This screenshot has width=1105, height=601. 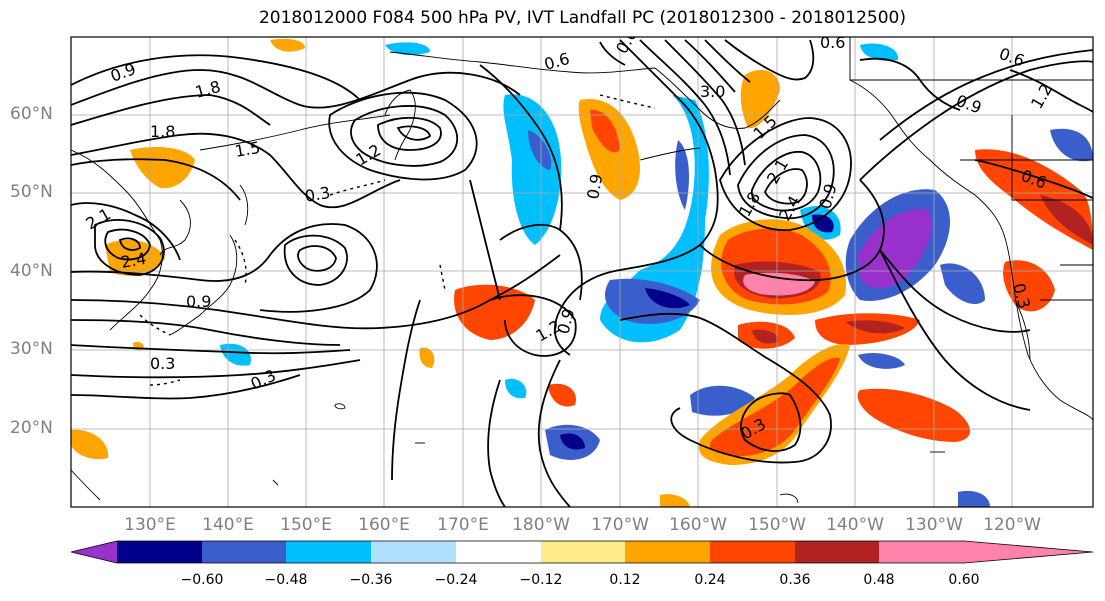 I want to click on colorbar-tick-label: −0.48, so click(x=286, y=580).